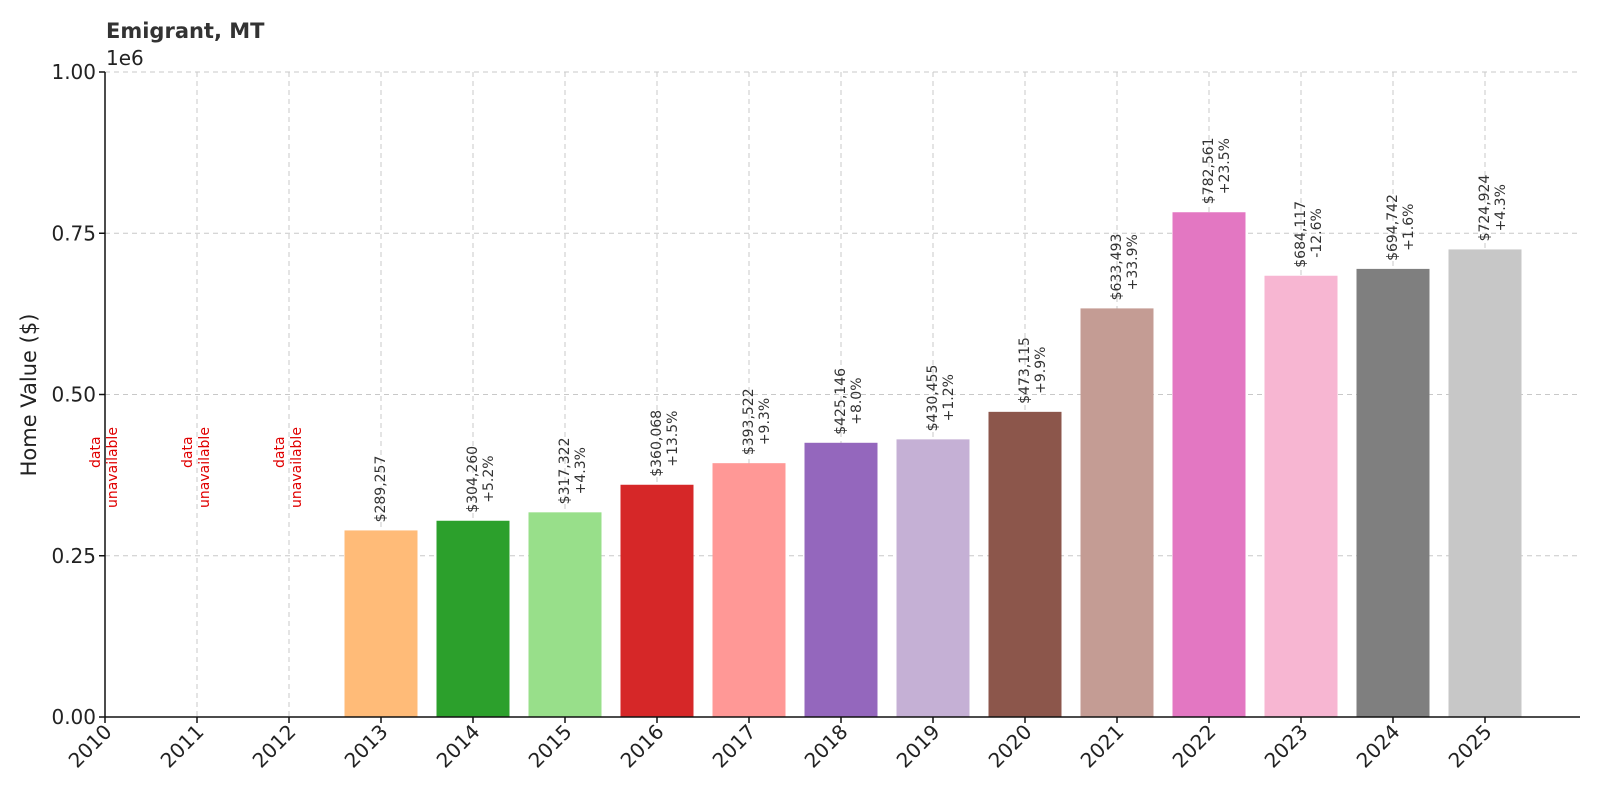  I want to click on value-label: $782,561, so click(1209, 170).